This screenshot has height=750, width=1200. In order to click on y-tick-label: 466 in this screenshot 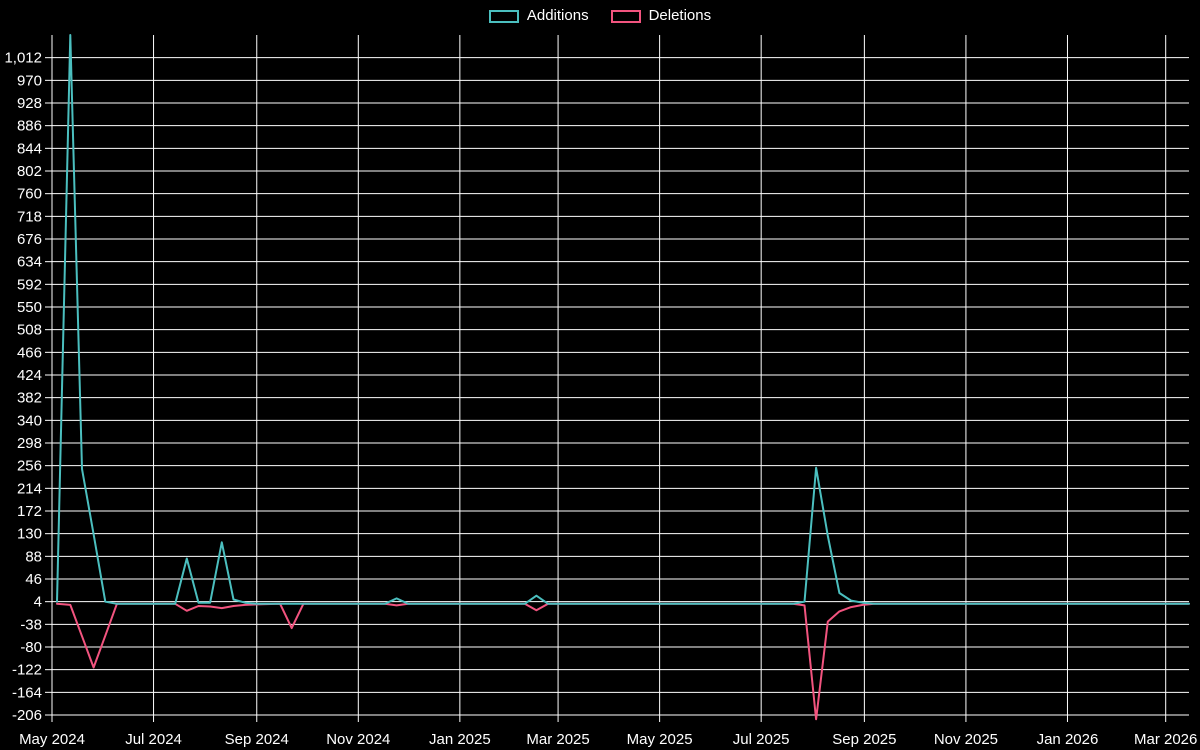, I will do `click(29, 352)`.